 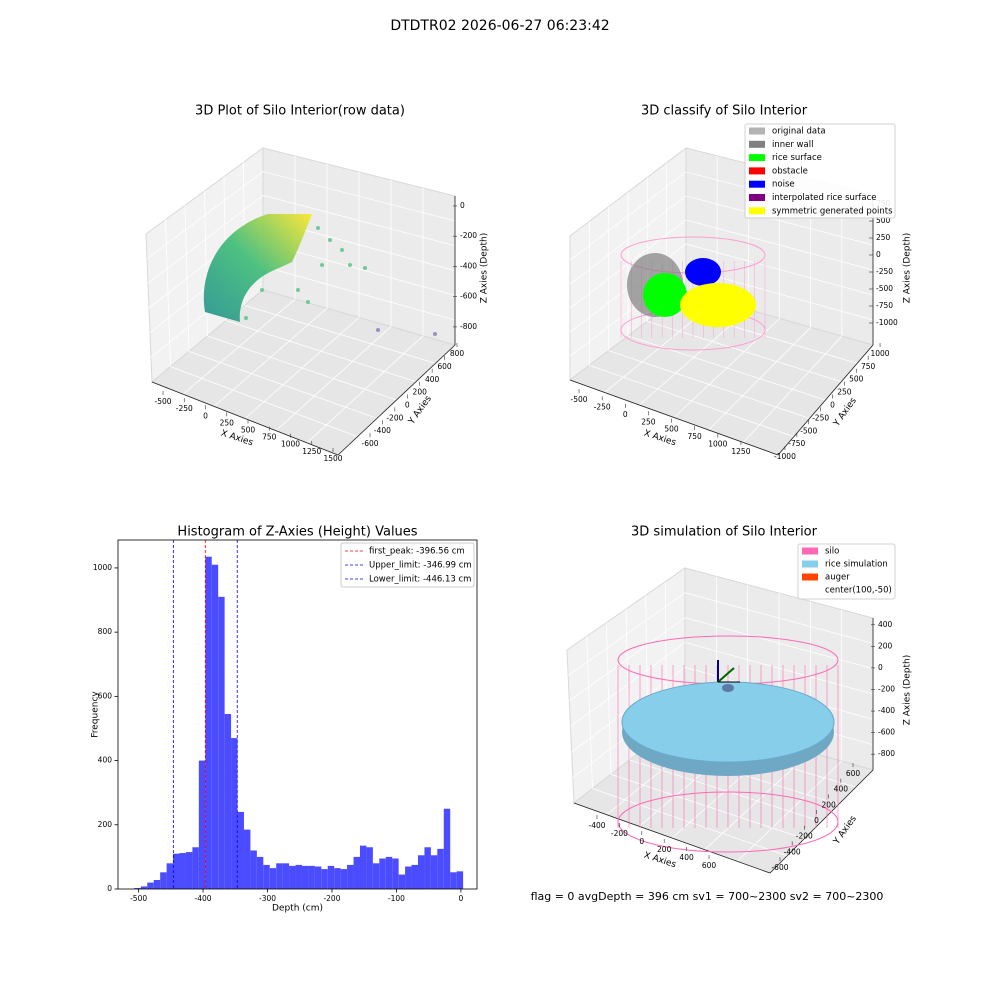 I want to click on plot-frame, so click(x=297, y=714).